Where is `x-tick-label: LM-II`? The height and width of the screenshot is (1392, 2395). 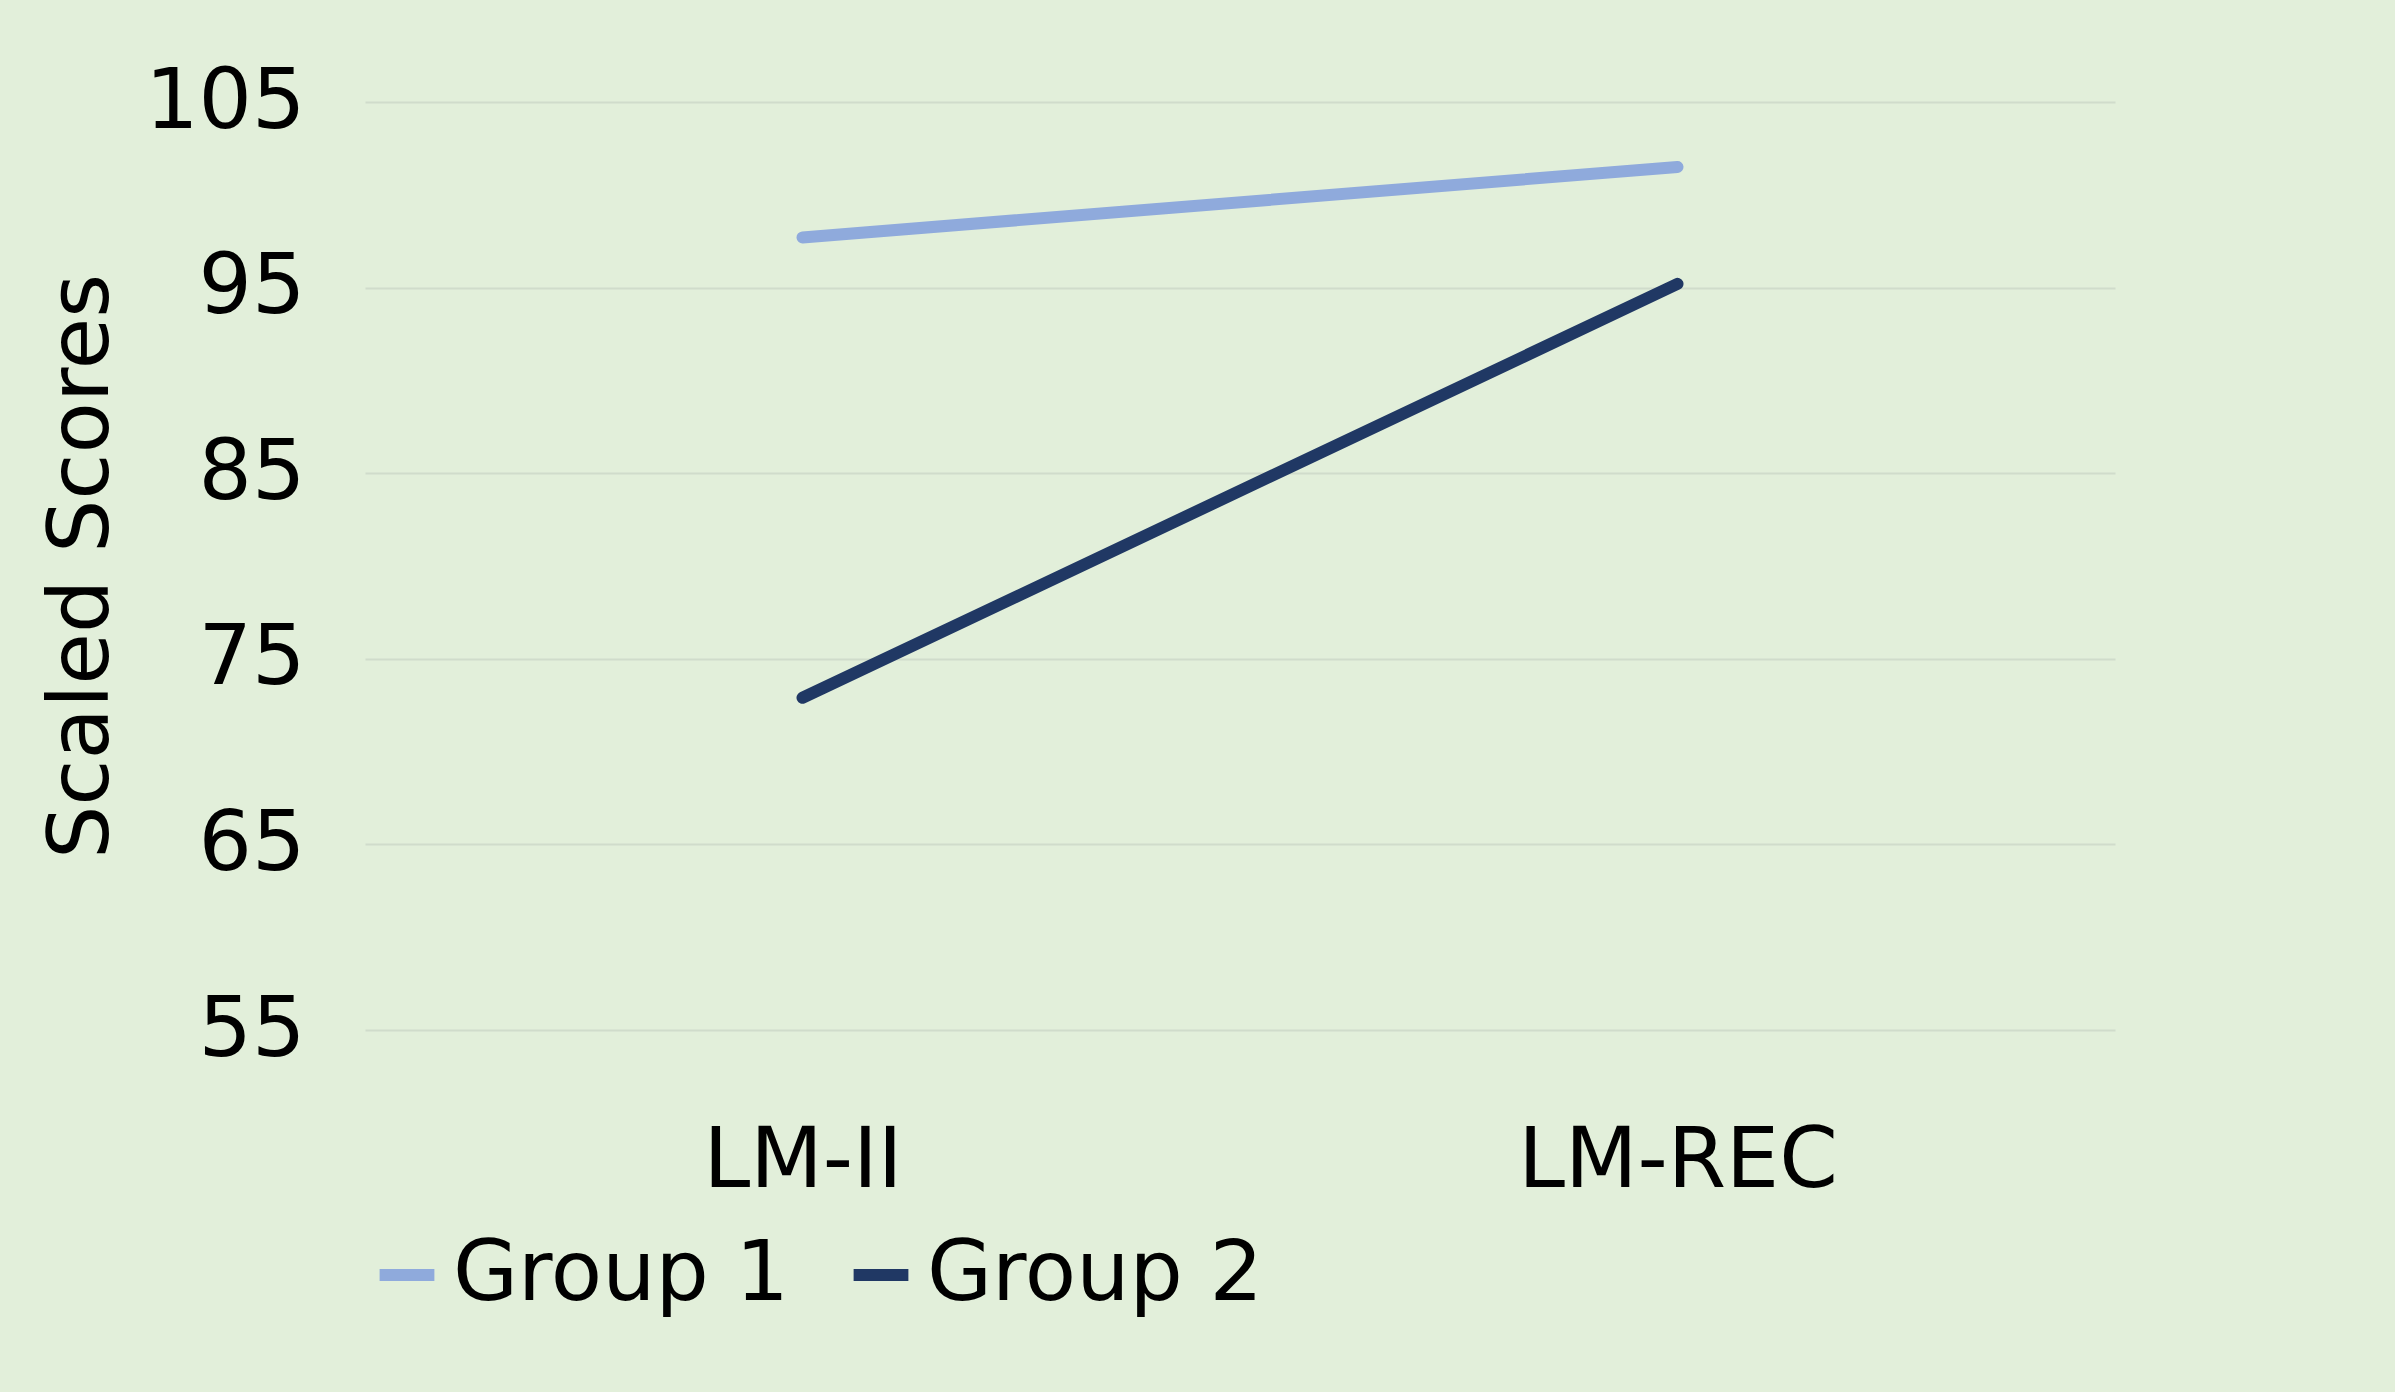
x-tick-label: LM-II is located at coordinates (803, 1157).